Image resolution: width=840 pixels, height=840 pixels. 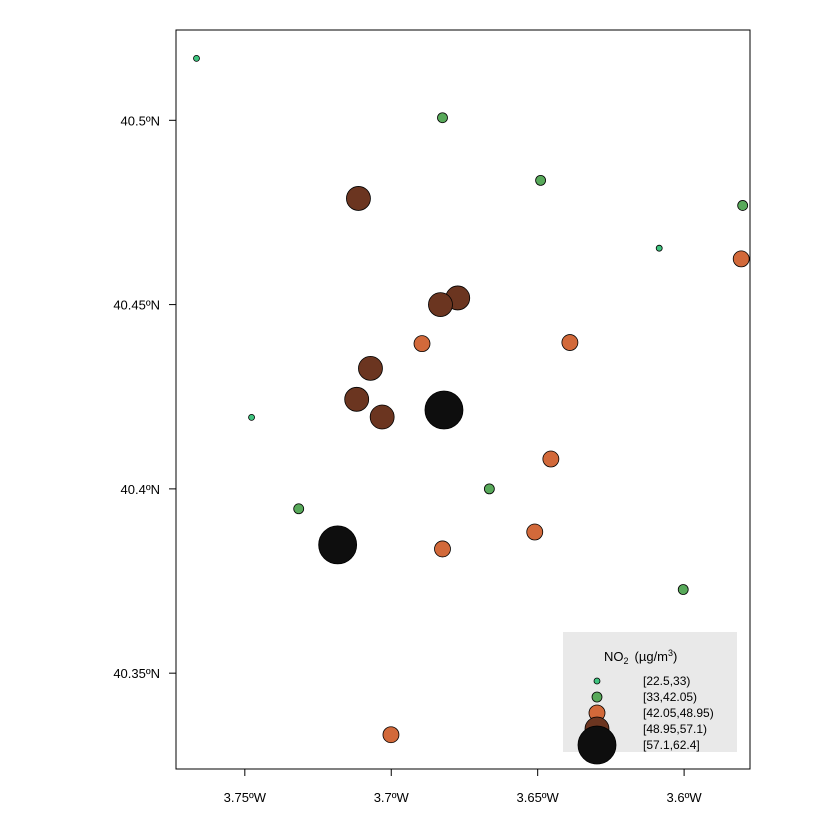 I want to click on legend-title: NO2 (µg/m3), so click(x=640, y=657).